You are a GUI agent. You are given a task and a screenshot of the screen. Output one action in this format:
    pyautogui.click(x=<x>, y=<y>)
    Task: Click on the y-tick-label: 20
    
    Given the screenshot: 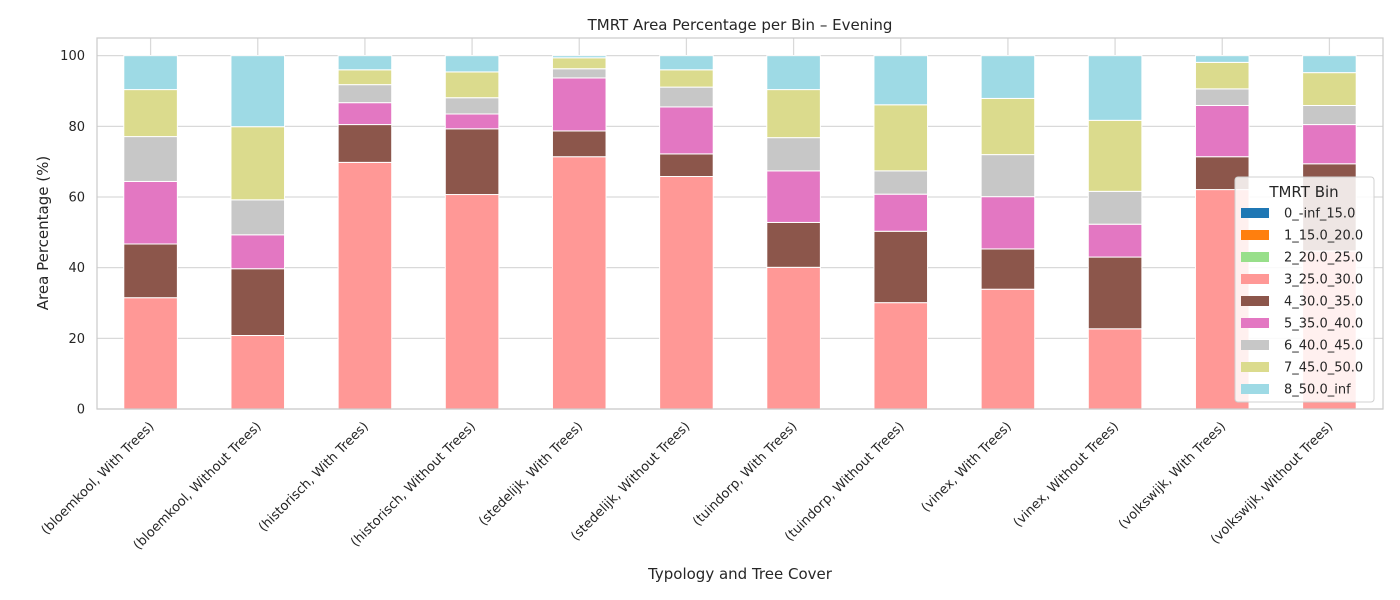 What is the action you would take?
    pyautogui.click(x=76, y=339)
    